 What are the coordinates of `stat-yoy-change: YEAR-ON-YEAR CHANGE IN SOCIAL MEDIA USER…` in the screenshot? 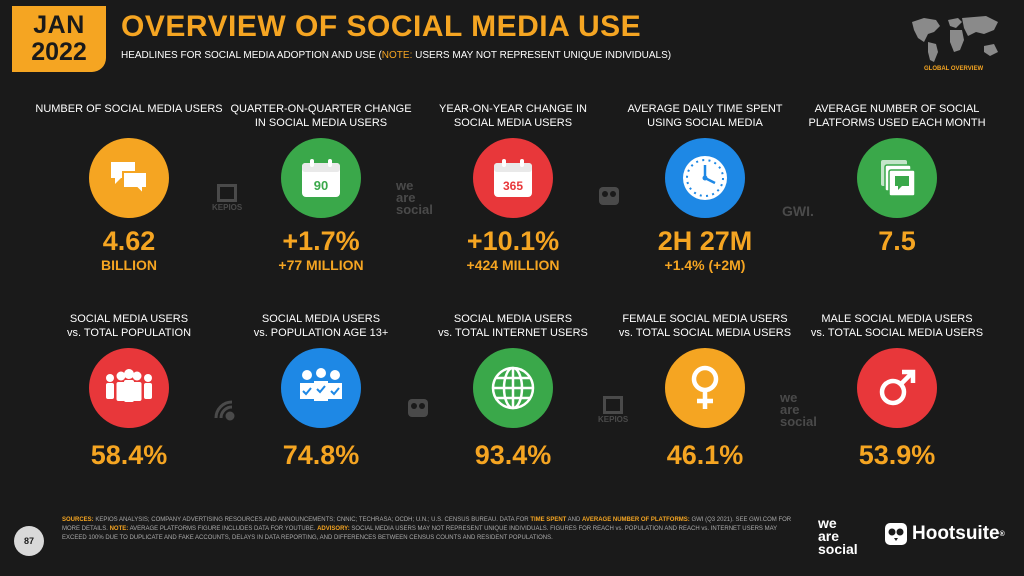 It's located at (513, 188).